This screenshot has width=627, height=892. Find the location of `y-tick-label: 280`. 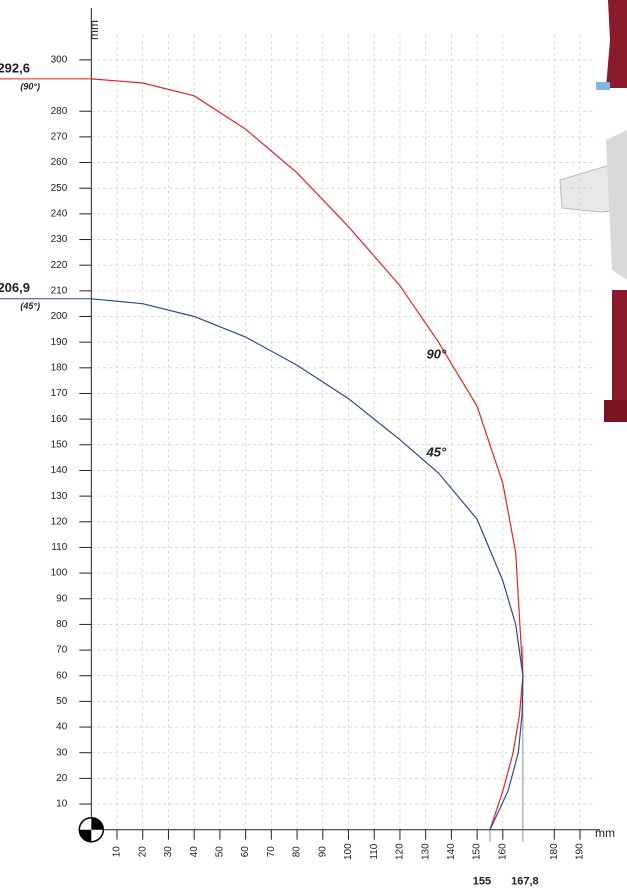

y-tick-label: 280 is located at coordinates (59, 111).